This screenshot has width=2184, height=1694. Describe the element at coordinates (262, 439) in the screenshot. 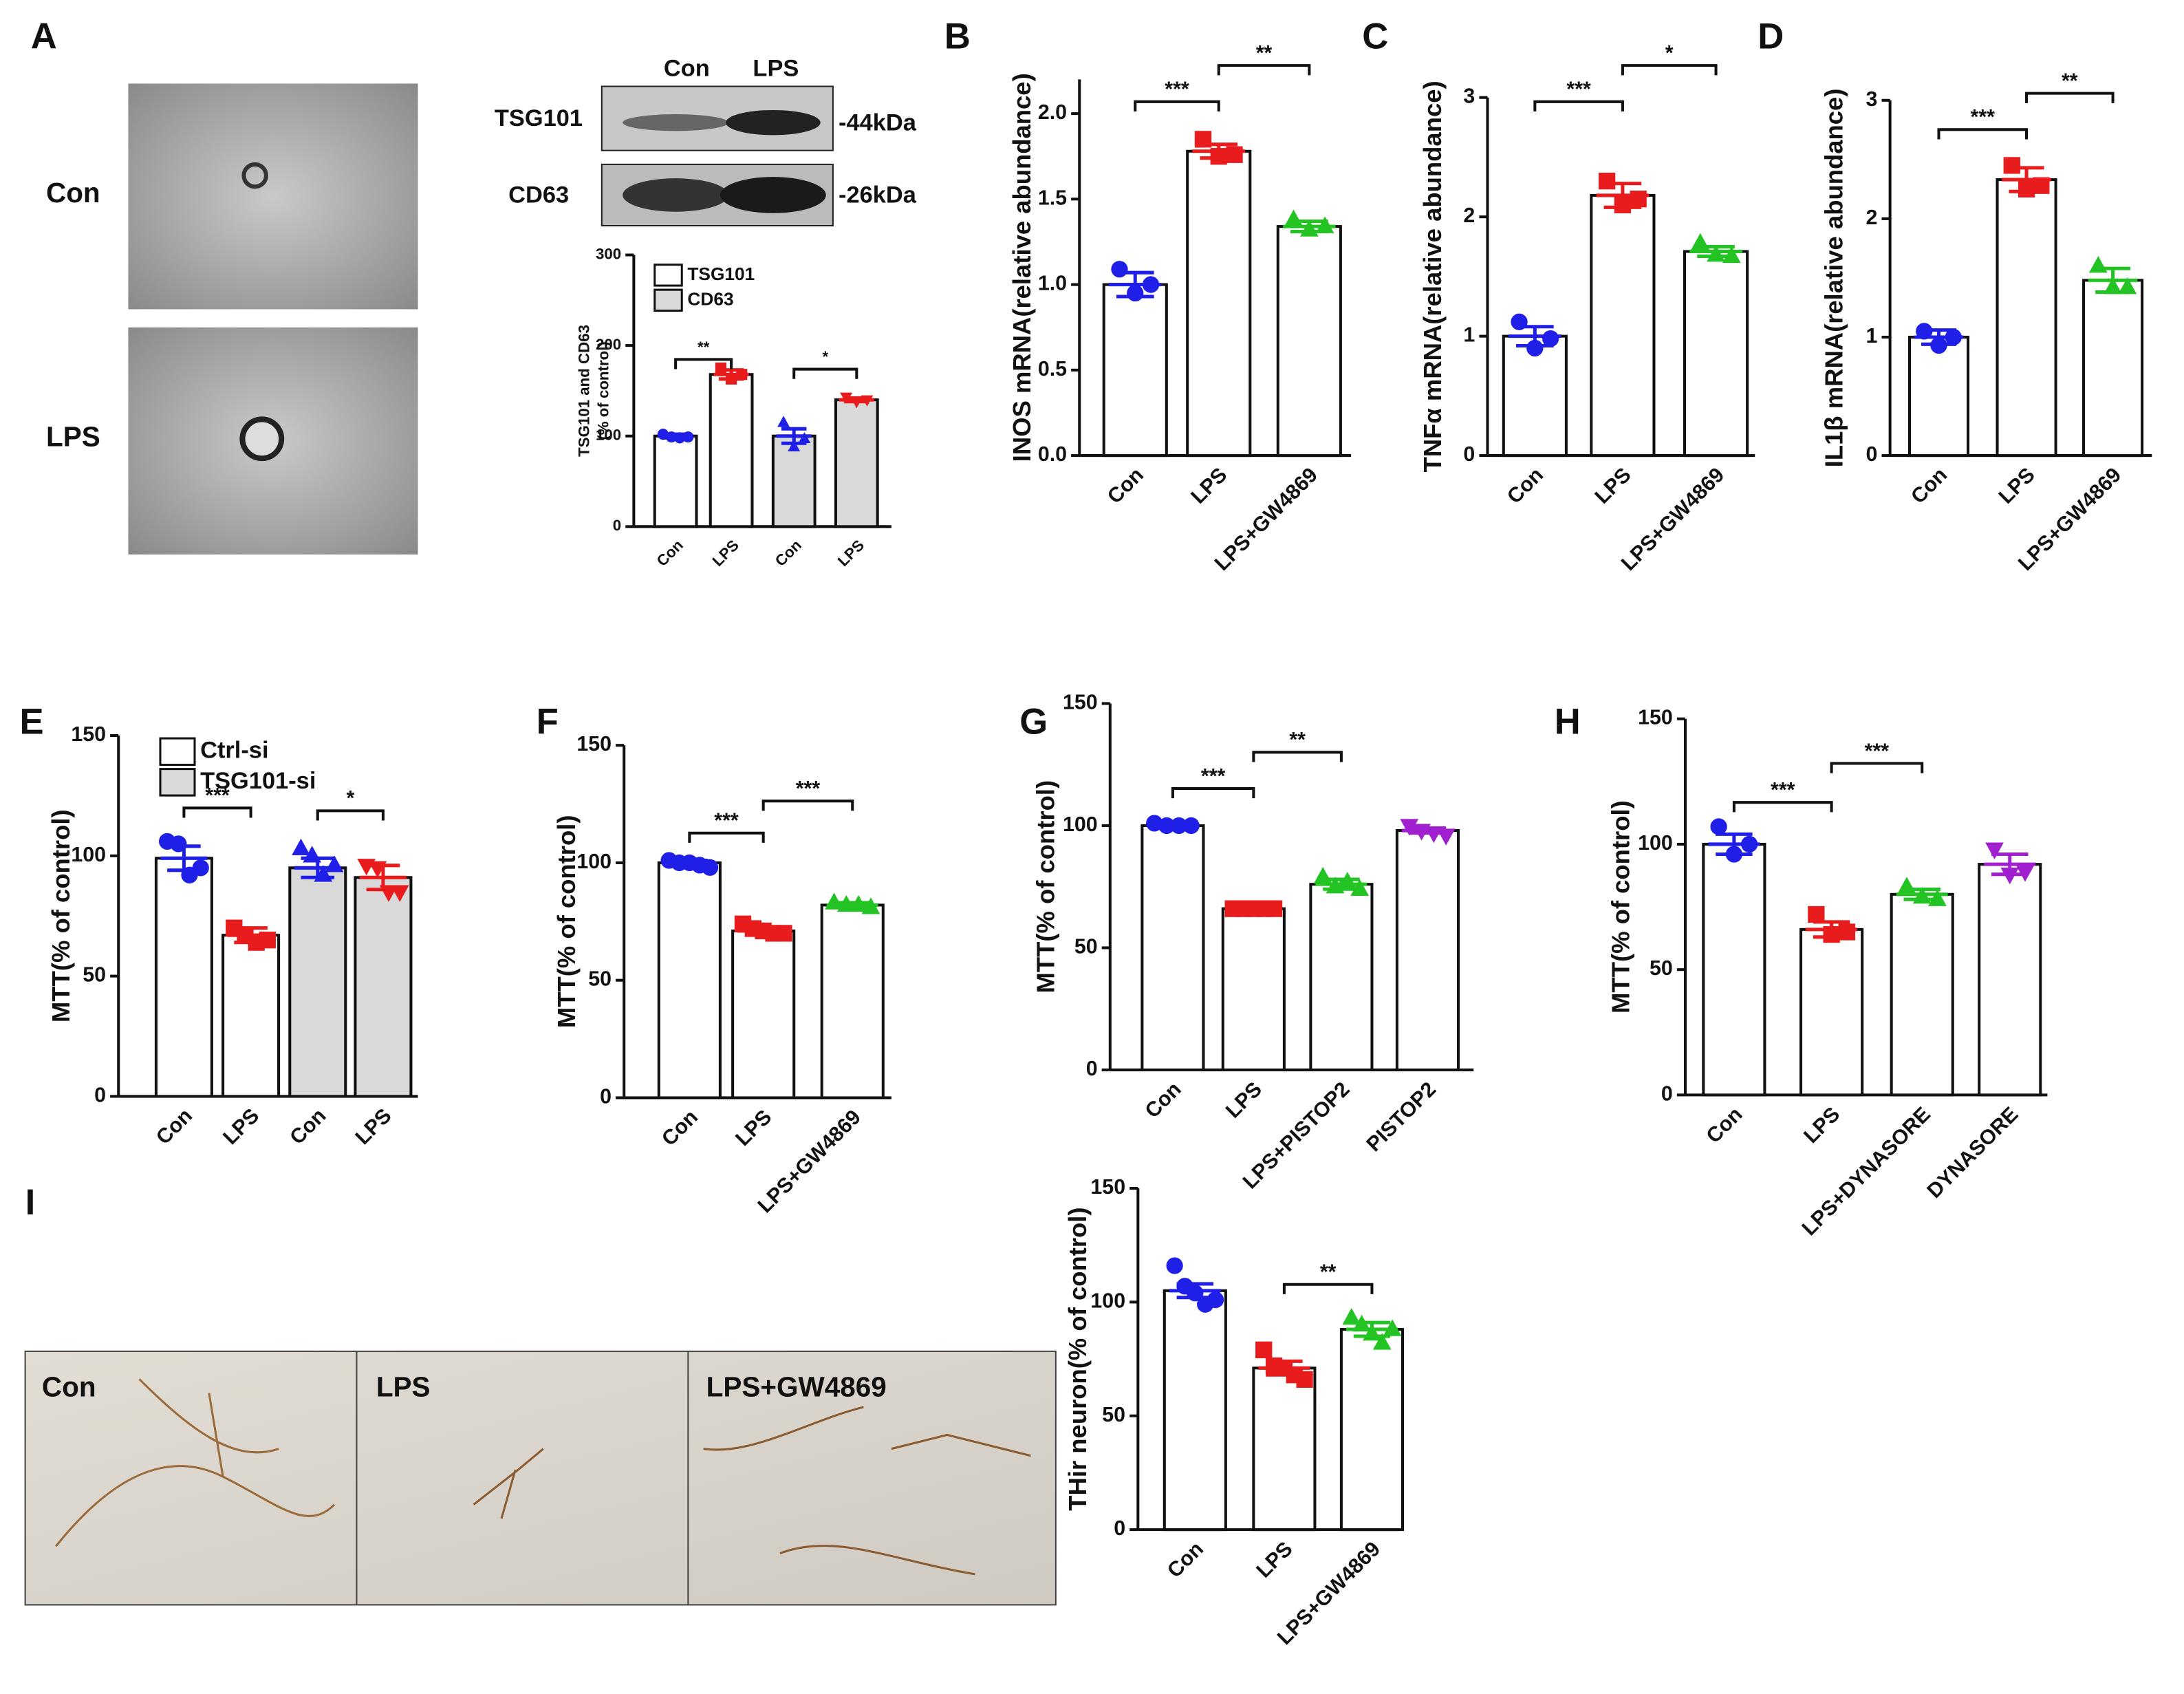

I see `vesicle` at that location.